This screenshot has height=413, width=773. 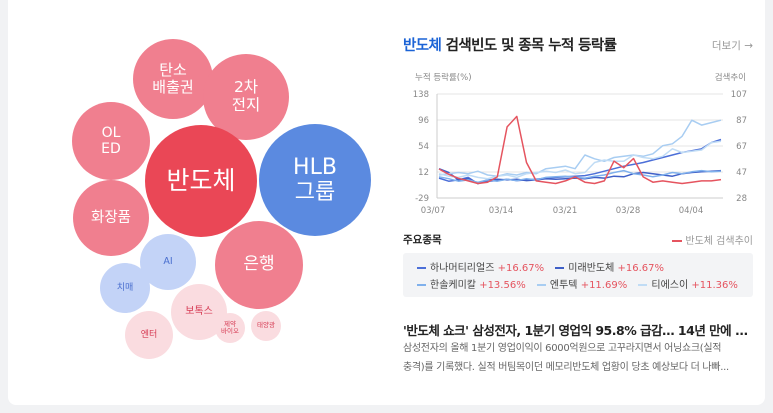 What do you see at coordinates (422, 199) in the screenshot?
I see `y-tick-left: -29` at bounding box center [422, 199].